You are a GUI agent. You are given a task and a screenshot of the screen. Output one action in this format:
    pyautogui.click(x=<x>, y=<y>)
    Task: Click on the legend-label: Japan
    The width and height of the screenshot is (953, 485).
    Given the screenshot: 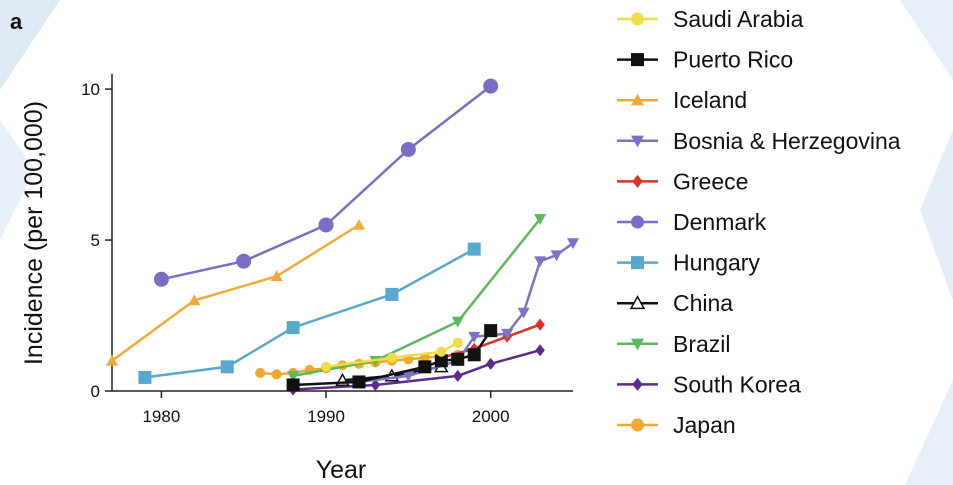 What is the action you would take?
    pyautogui.click(x=704, y=425)
    